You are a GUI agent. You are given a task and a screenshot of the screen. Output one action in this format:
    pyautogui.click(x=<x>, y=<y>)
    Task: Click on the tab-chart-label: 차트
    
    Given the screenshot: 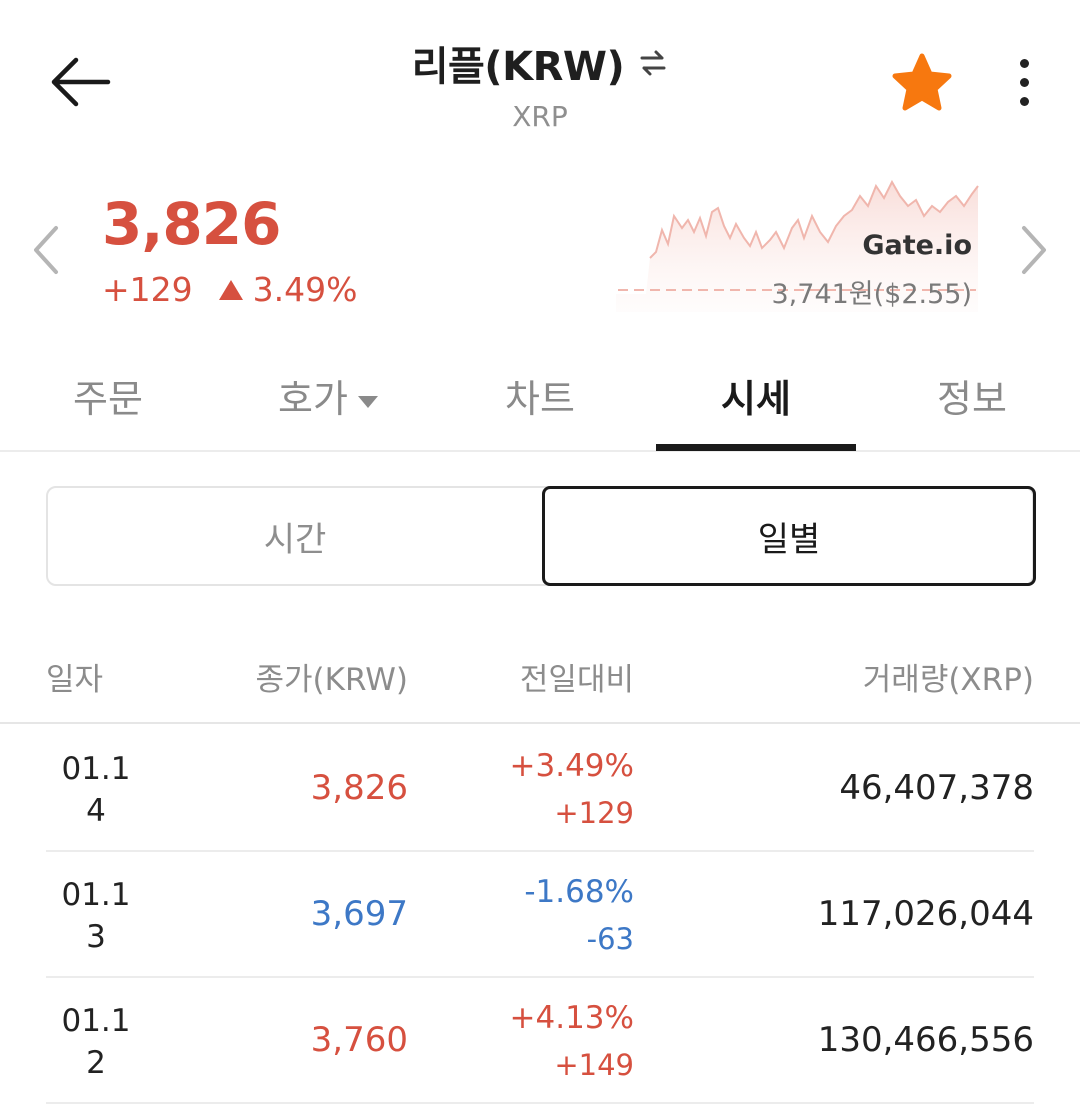 What is the action you would take?
    pyautogui.click(x=540, y=399)
    